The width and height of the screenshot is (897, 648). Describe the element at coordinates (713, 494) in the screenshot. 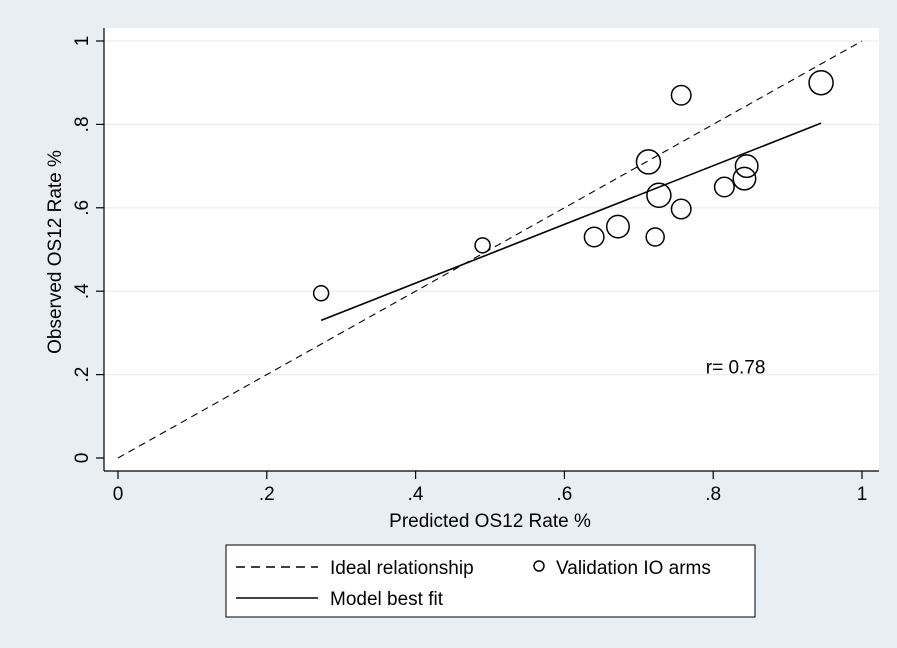

I see `x-tick-label-4: .8` at that location.